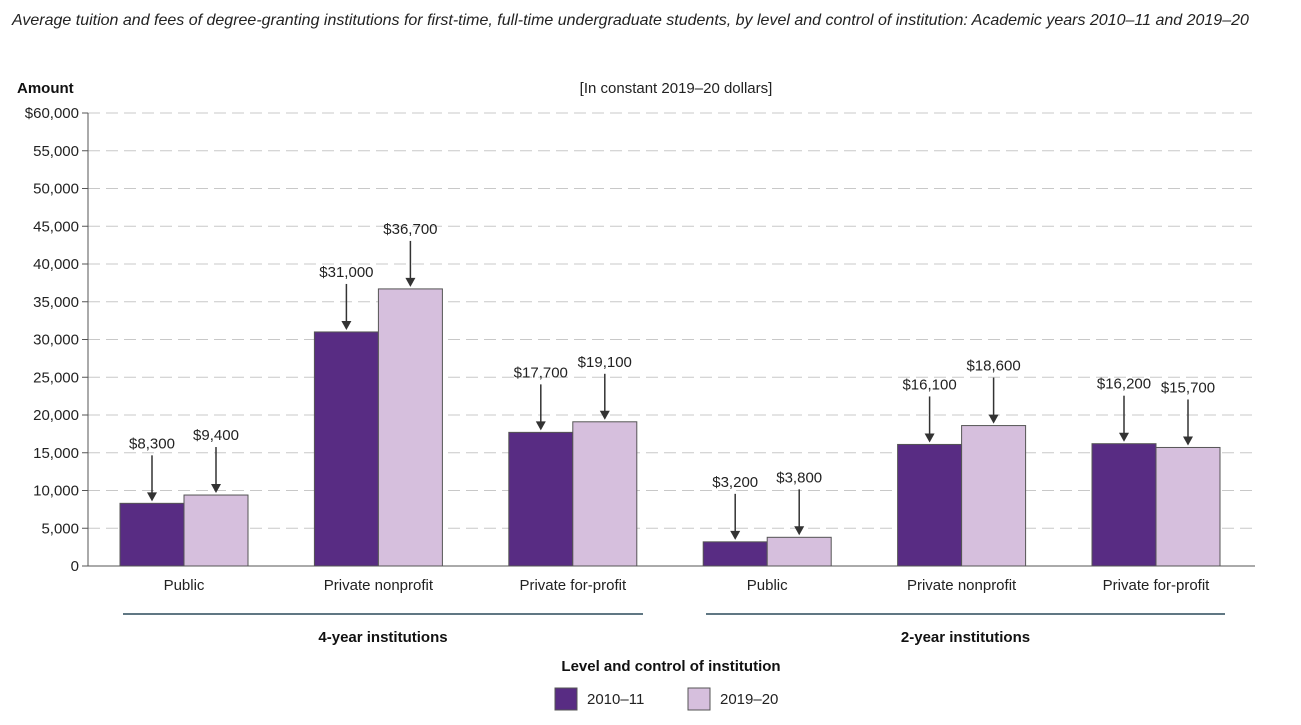 The height and width of the screenshot is (725, 1301). What do you see at coordinates (75, 566) in the screenshot?
I see `y-tick-label: 0` at bounding box center [75, 566].